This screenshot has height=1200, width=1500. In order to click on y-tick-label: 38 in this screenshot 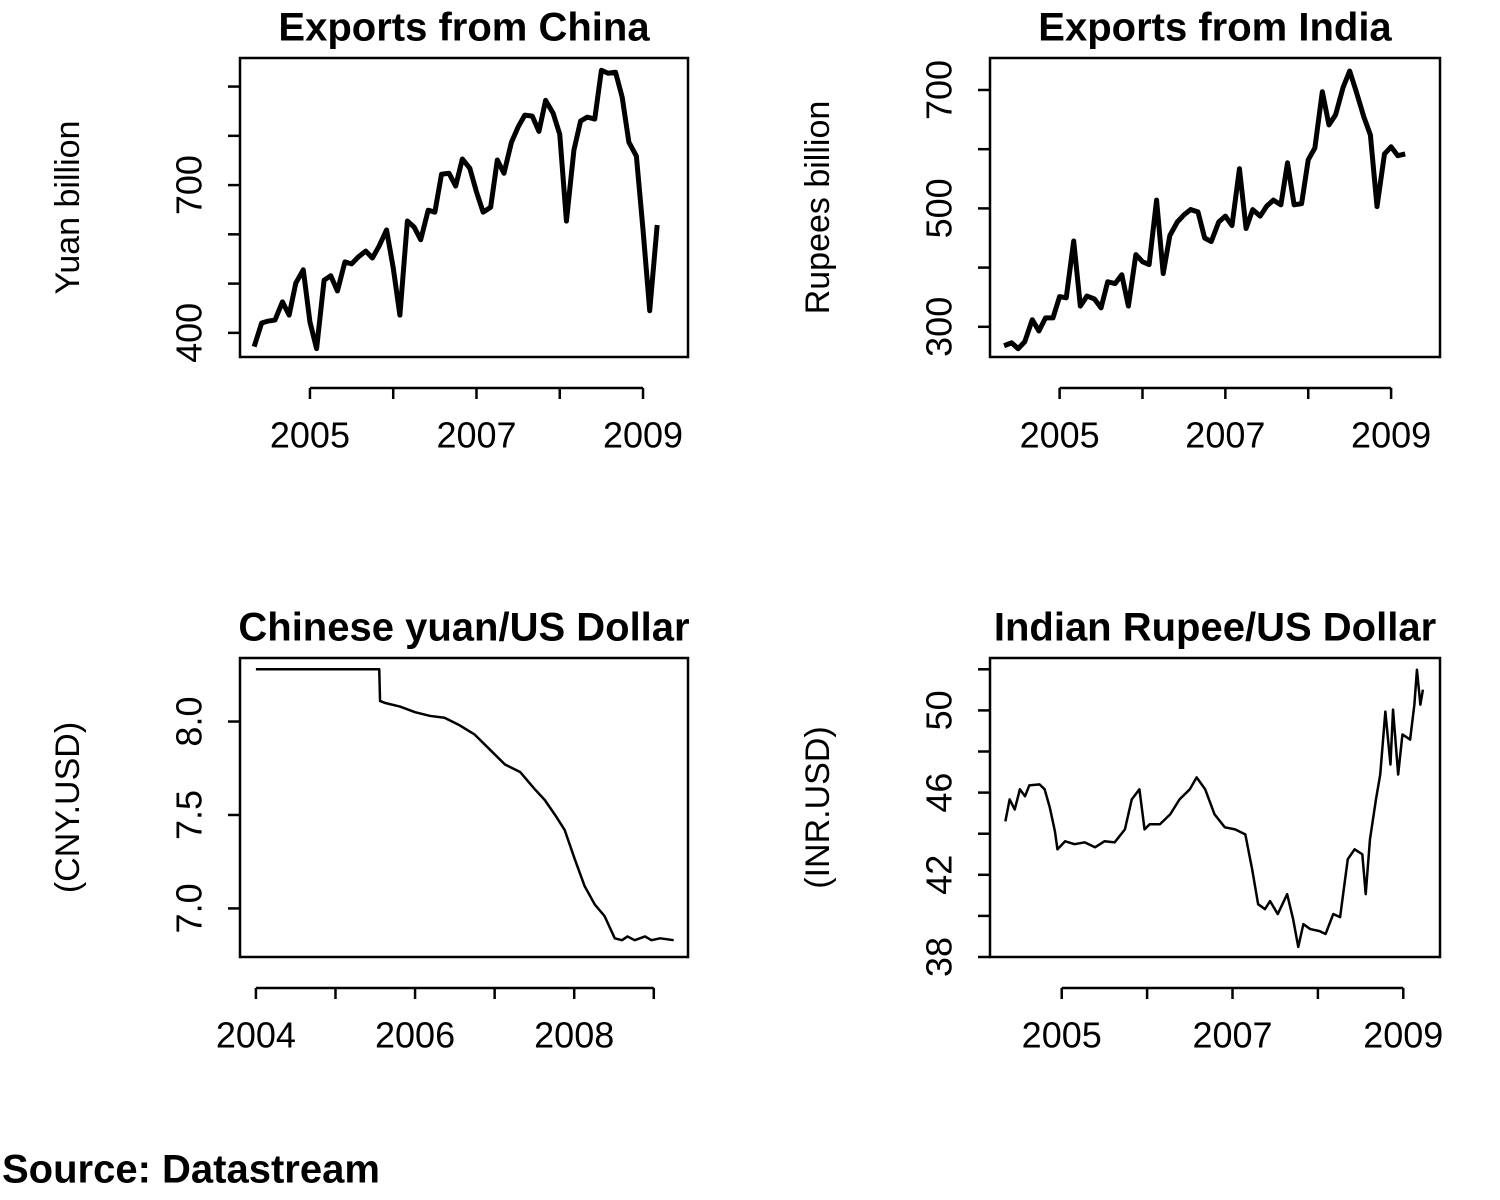, I will do `click(939, 957)`.